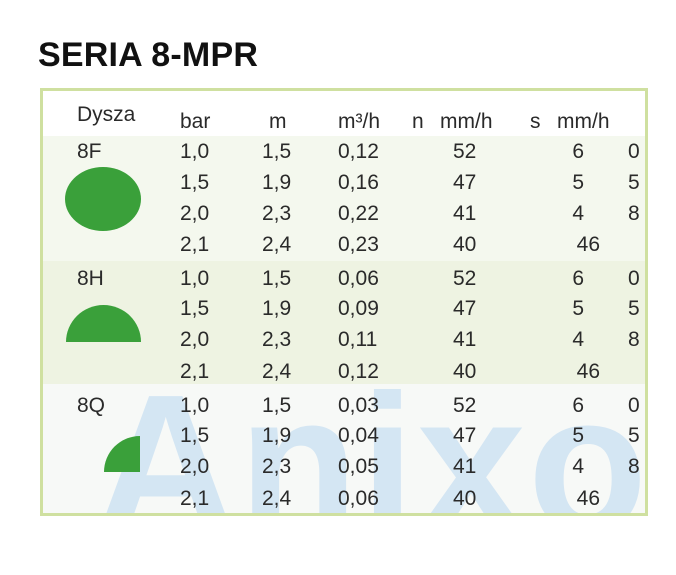  What do you see at coordinates (358, 182) in the screenshot?
I see `cell-flow: 0,16` at bounding box center [358, 182].